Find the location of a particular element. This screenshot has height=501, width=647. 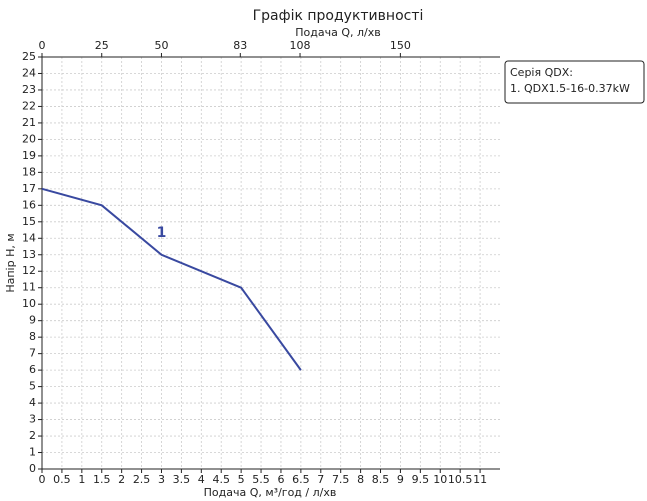

x-tick-label: 1 is located at coordinates (81, 479).